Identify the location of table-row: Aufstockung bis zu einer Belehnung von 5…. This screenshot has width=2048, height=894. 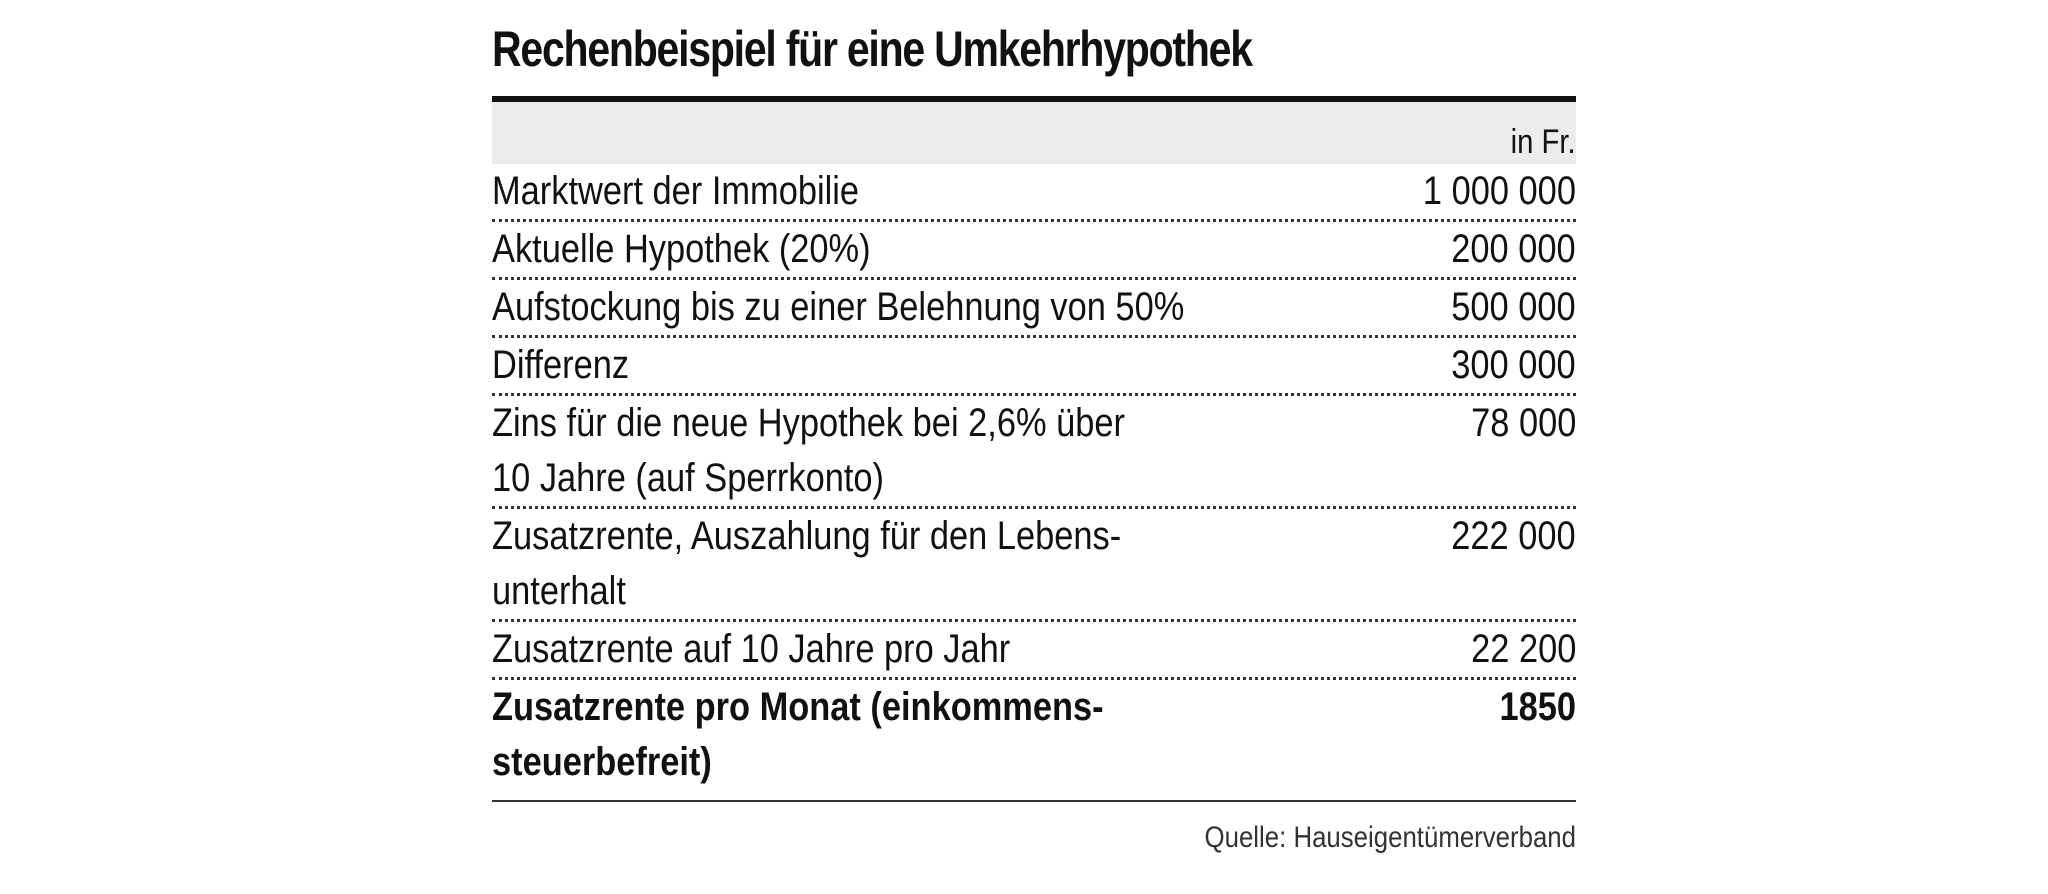
(1034, 309).